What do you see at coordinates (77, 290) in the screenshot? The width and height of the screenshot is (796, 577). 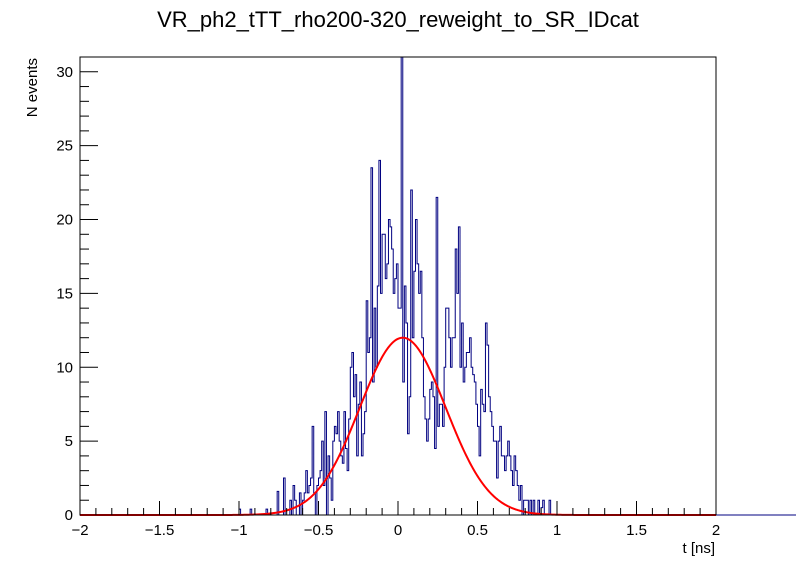 I see `y-axis: 0 5 10 15 20 25 30` at bounding box center [77, 290].